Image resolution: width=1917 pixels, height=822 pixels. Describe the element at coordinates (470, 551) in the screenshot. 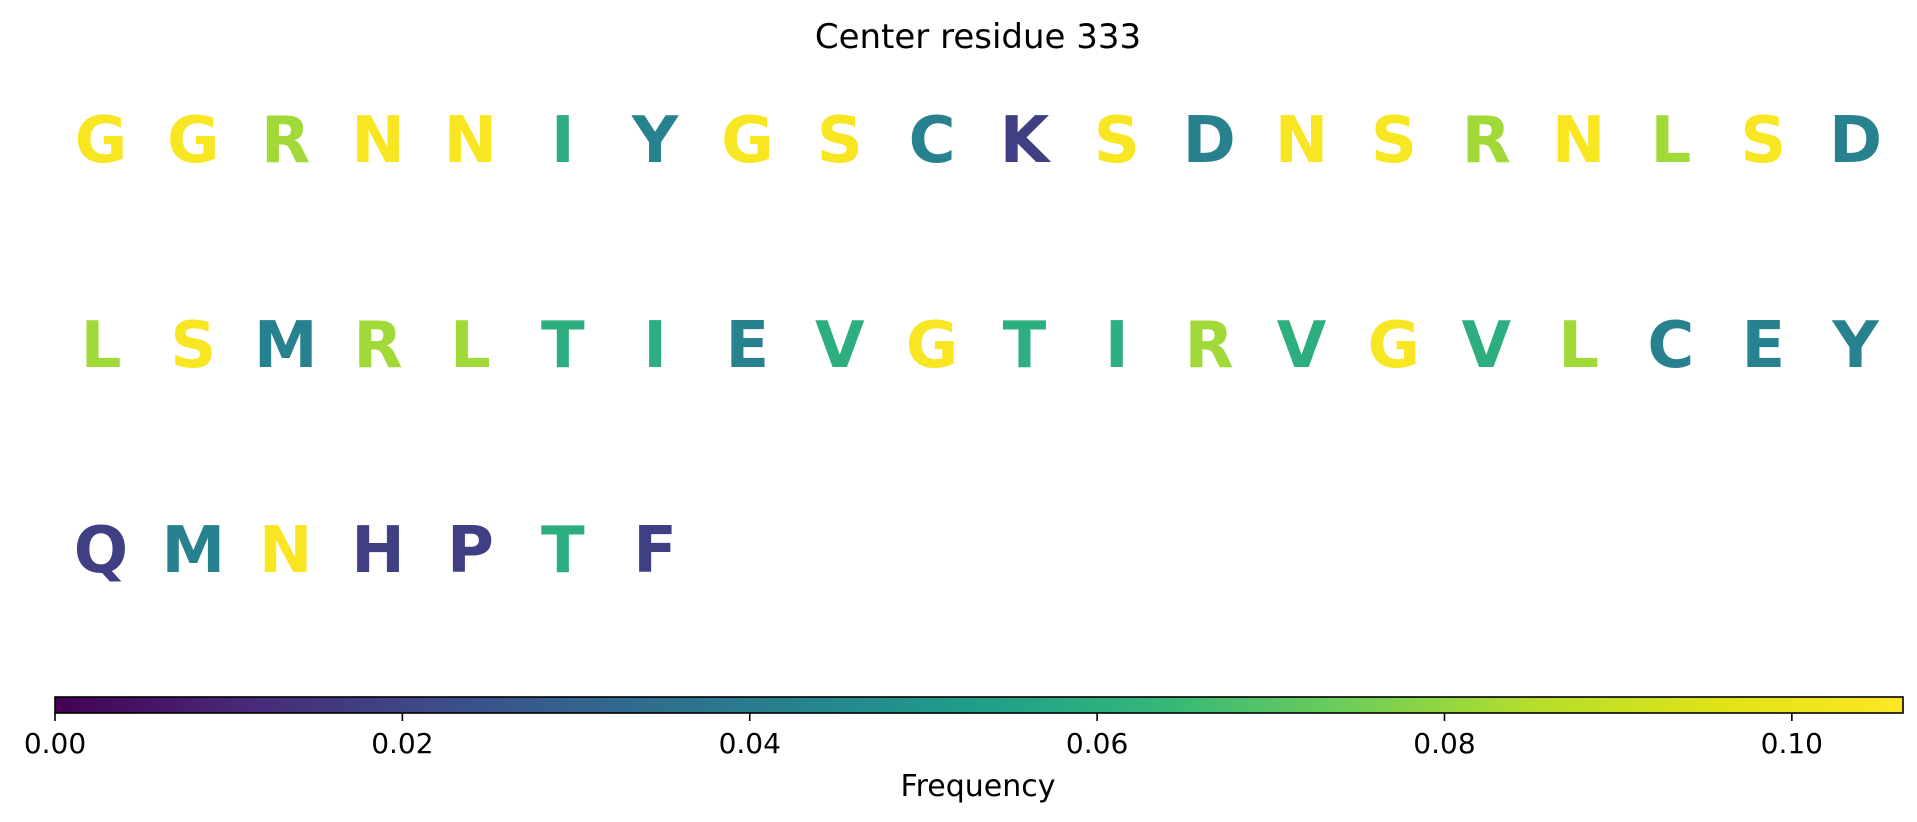

I see `residue-letter: P` at that location.